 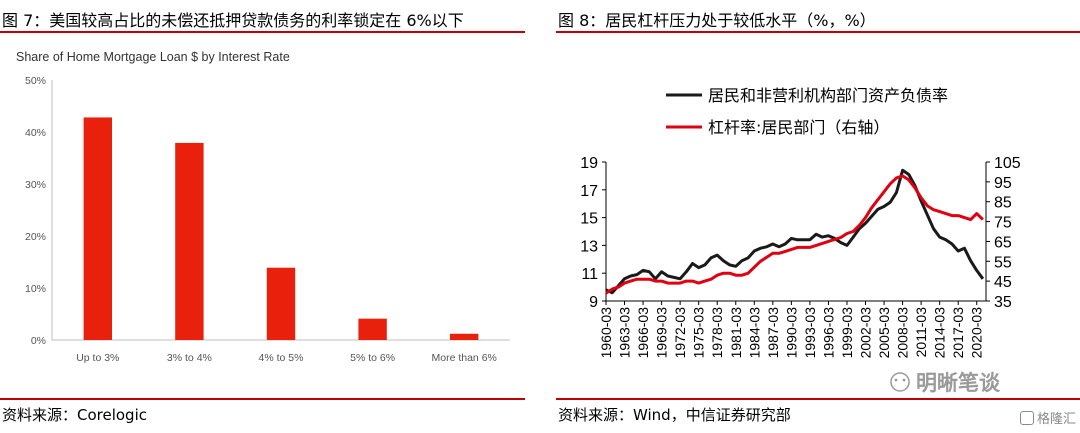 I want to click on left-y-tick-label: 13, so click(x=589, y=246).